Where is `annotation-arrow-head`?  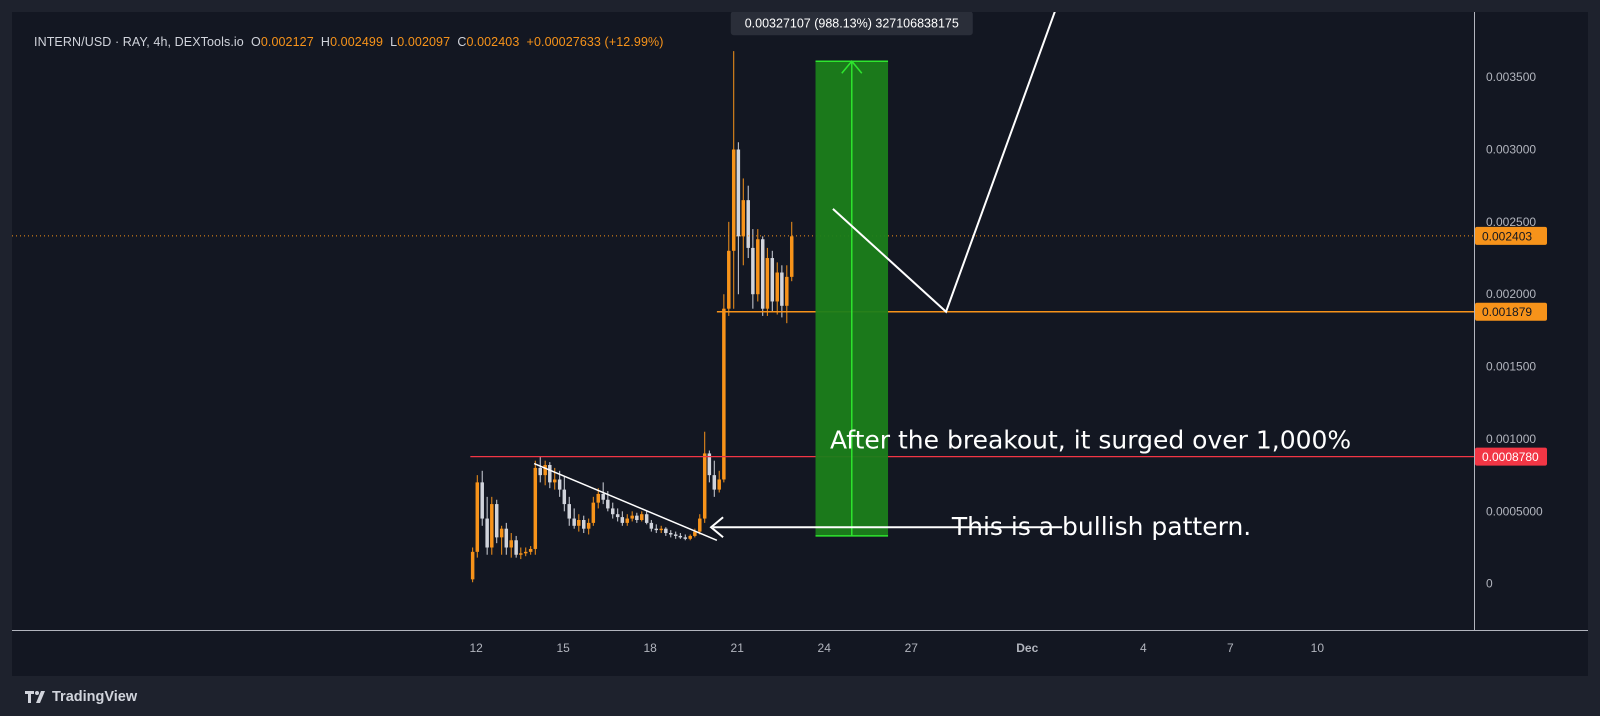 annotation-arrow-head is located at coordinates (716, 527).